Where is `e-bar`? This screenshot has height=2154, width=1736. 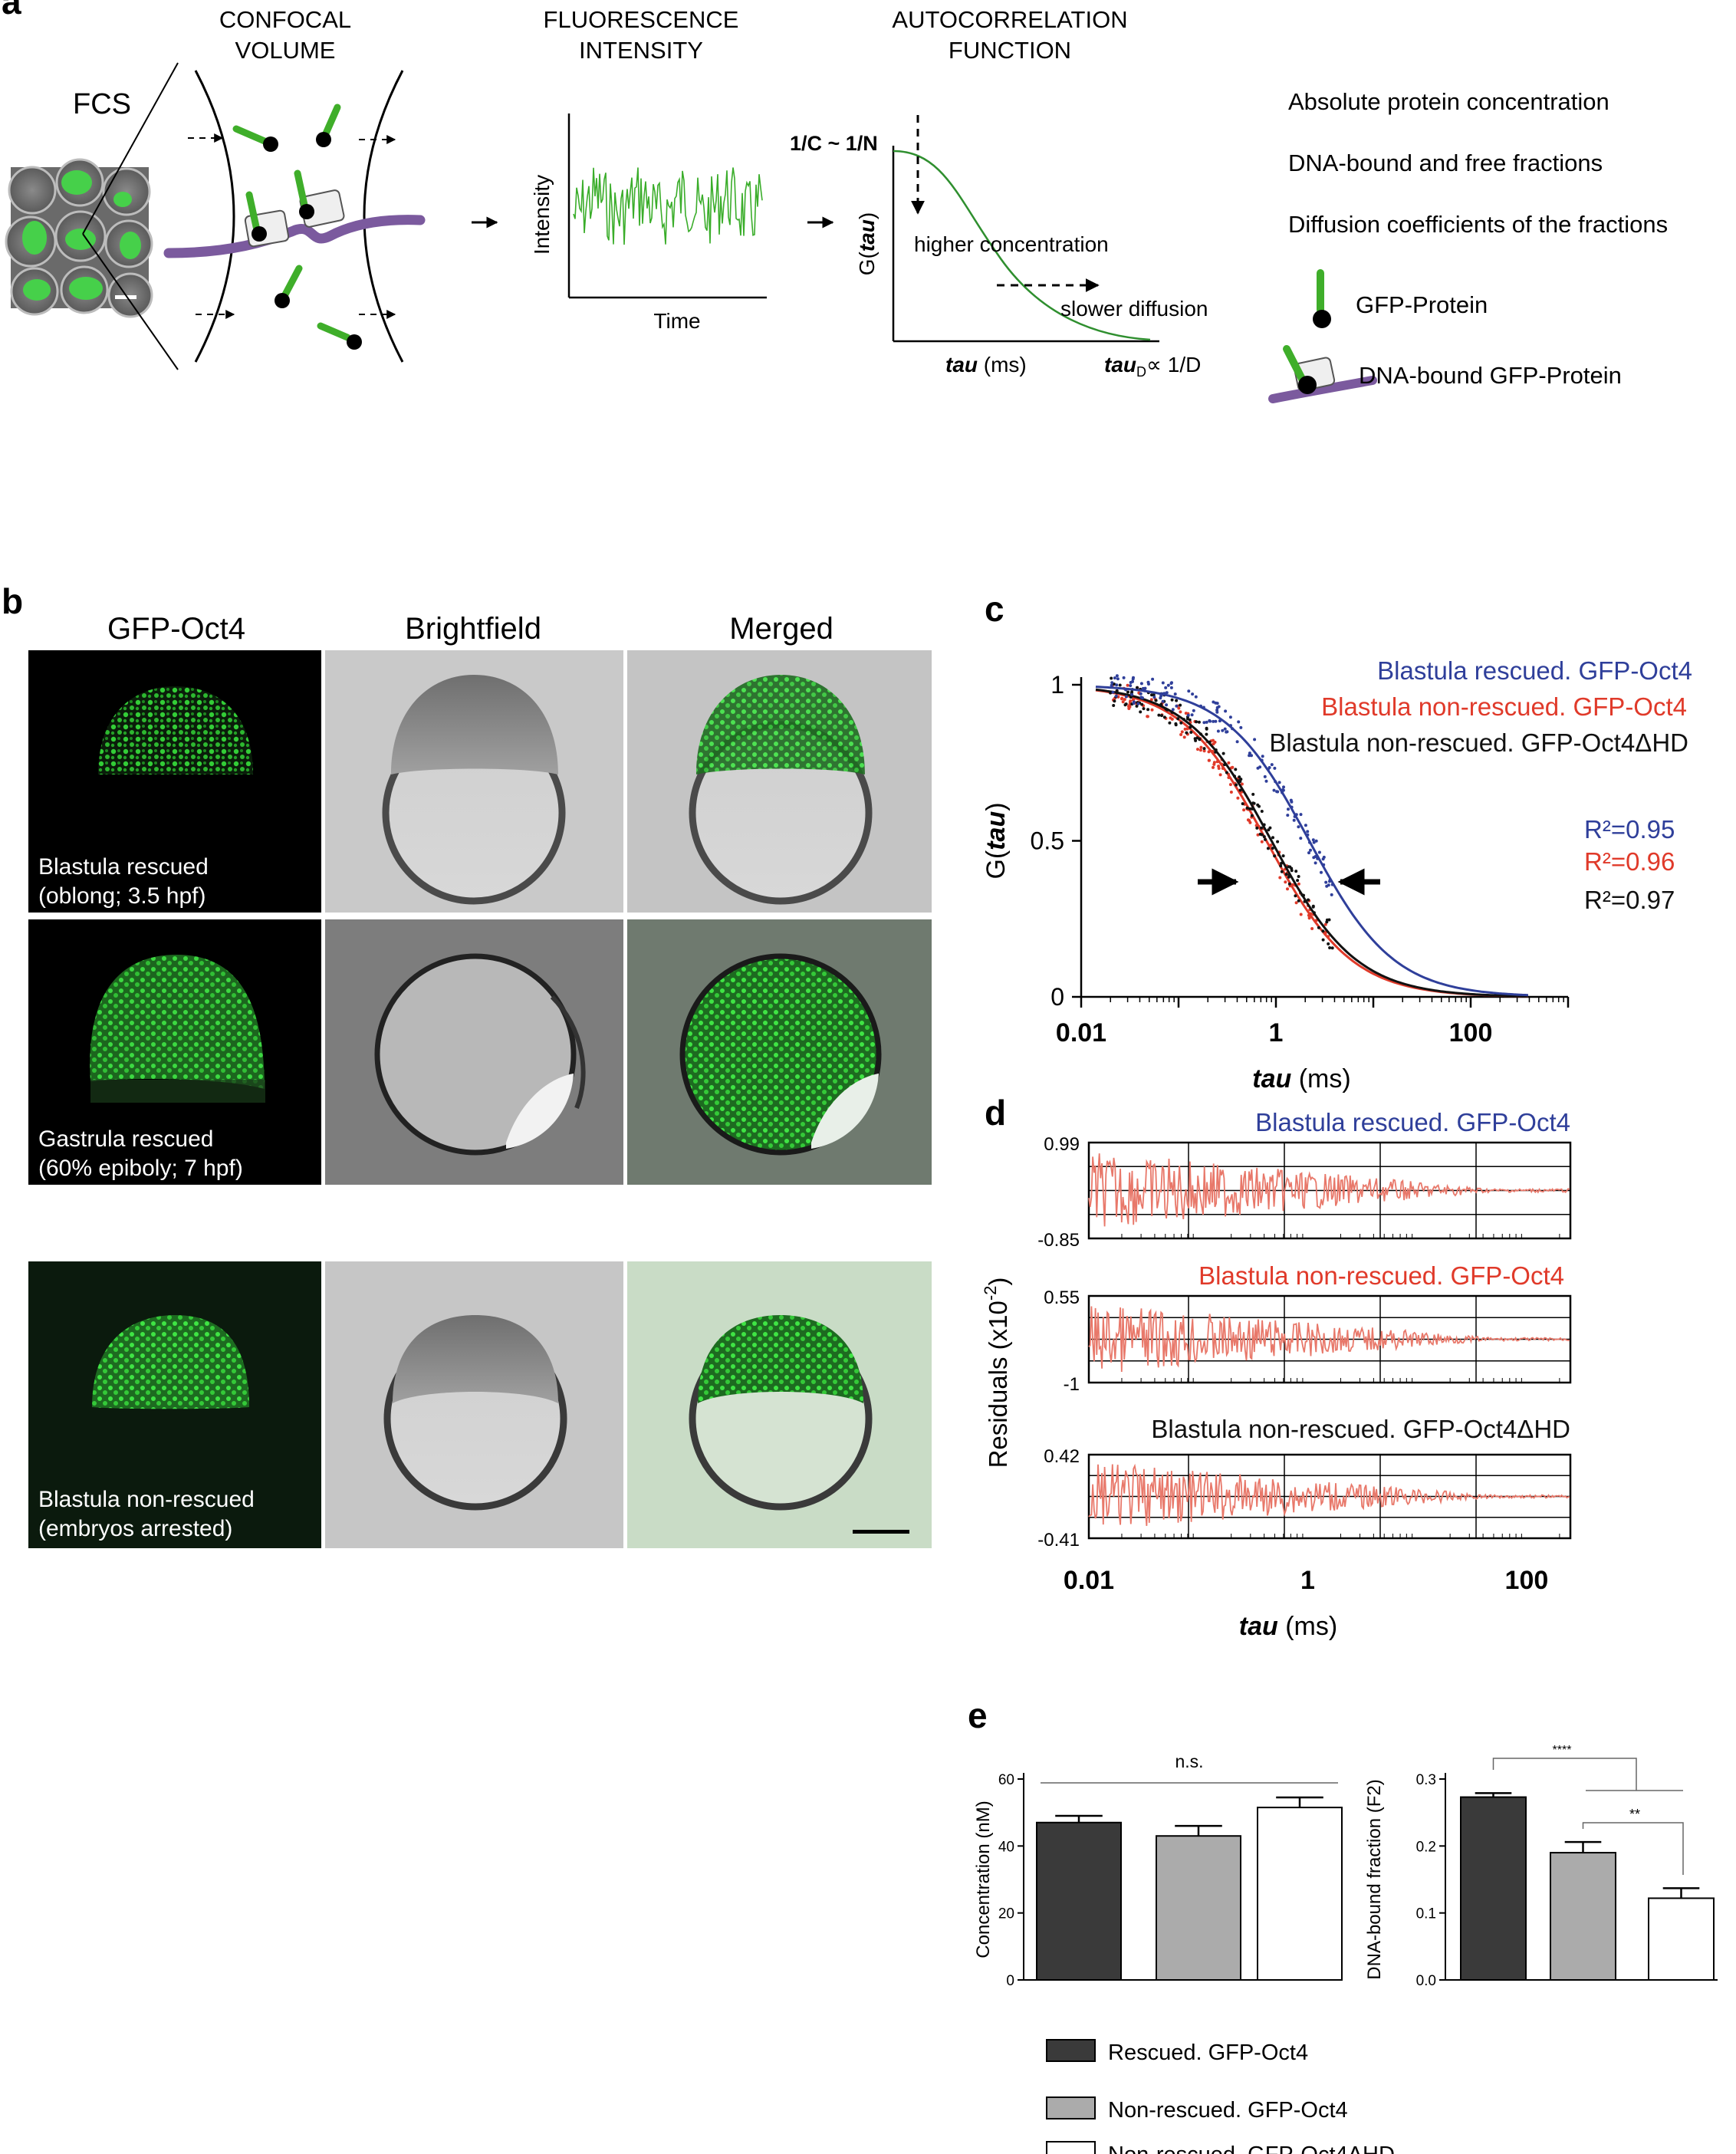
e-bar is located at coordinates (1681, 1939).